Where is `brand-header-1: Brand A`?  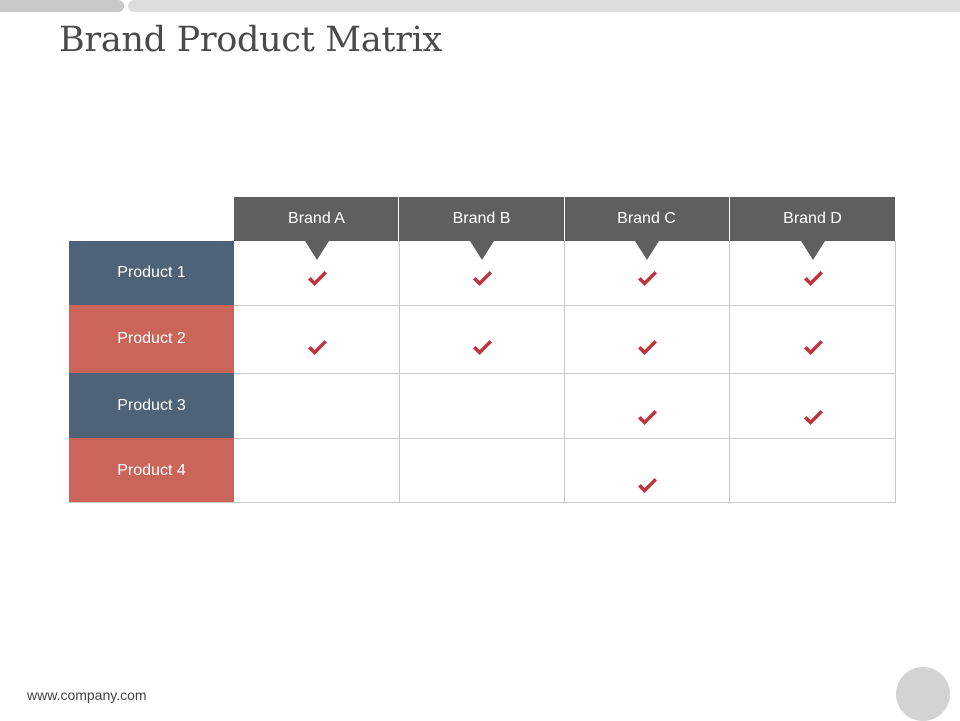
brand-header-1: Brand A is located at coordinates (316, 228).